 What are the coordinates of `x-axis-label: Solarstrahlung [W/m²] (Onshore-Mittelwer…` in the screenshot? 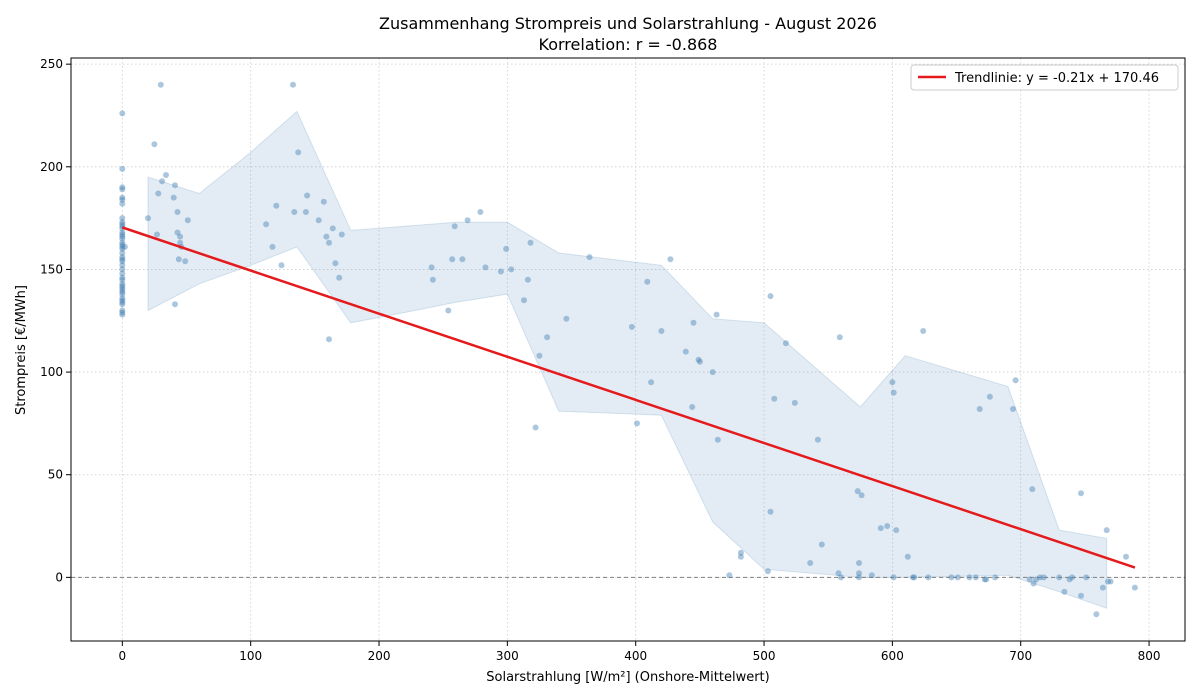 It's located at (627, 677).